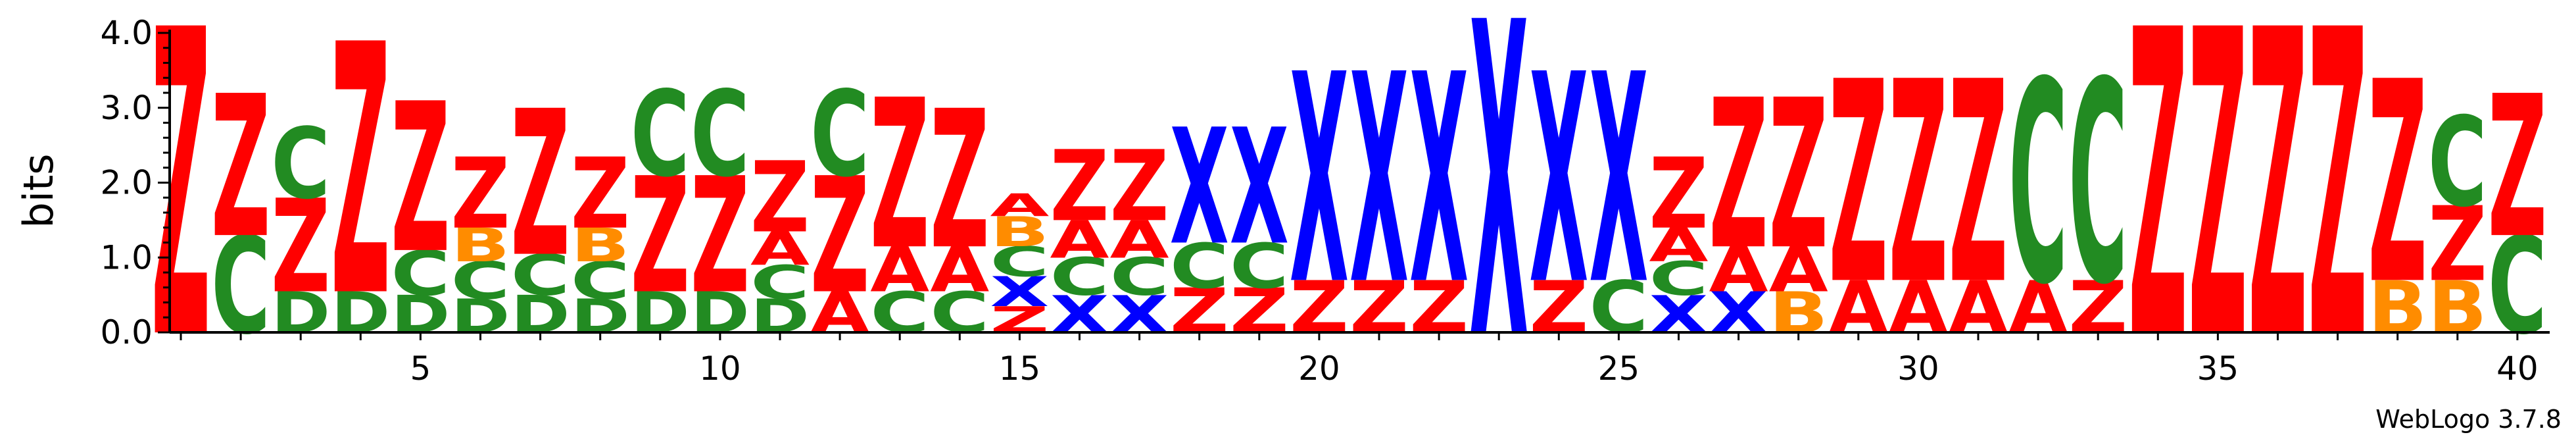 Image resolution: width=2576 pixels, height=439 pixels. I want to click on glyph-pos11-Z-3: Z, so click(780, 199).